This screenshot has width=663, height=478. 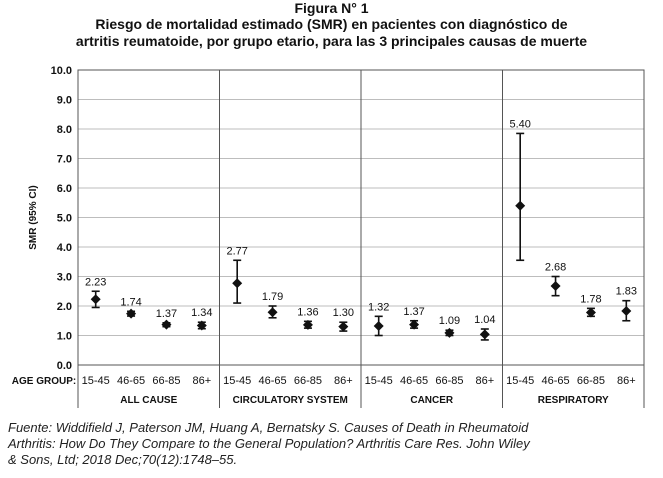 What do you see at coordinates (272, 297) in the screenshot?
I see `data-label: 1.79` at bounding box center [272, 297].